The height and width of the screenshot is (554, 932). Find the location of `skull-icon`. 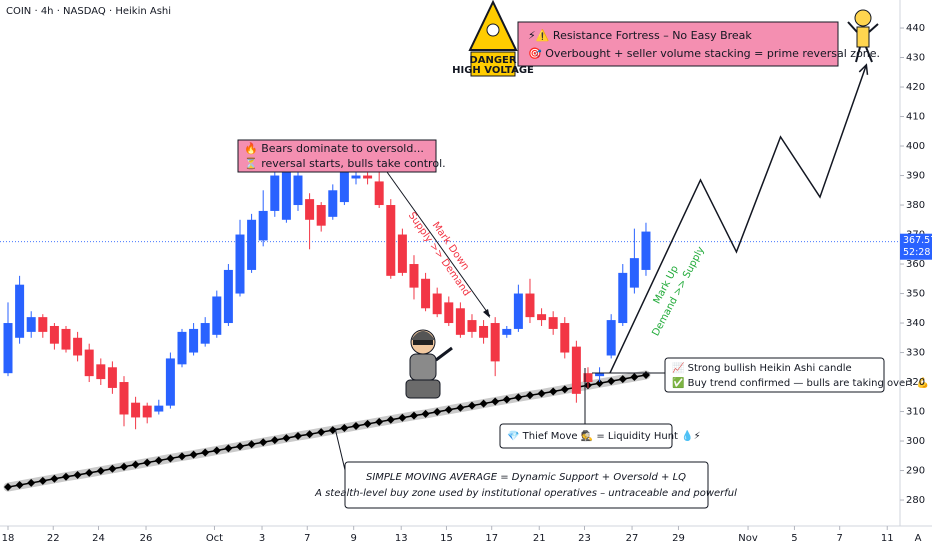

skull-icon is located at coordinates (493, 30).